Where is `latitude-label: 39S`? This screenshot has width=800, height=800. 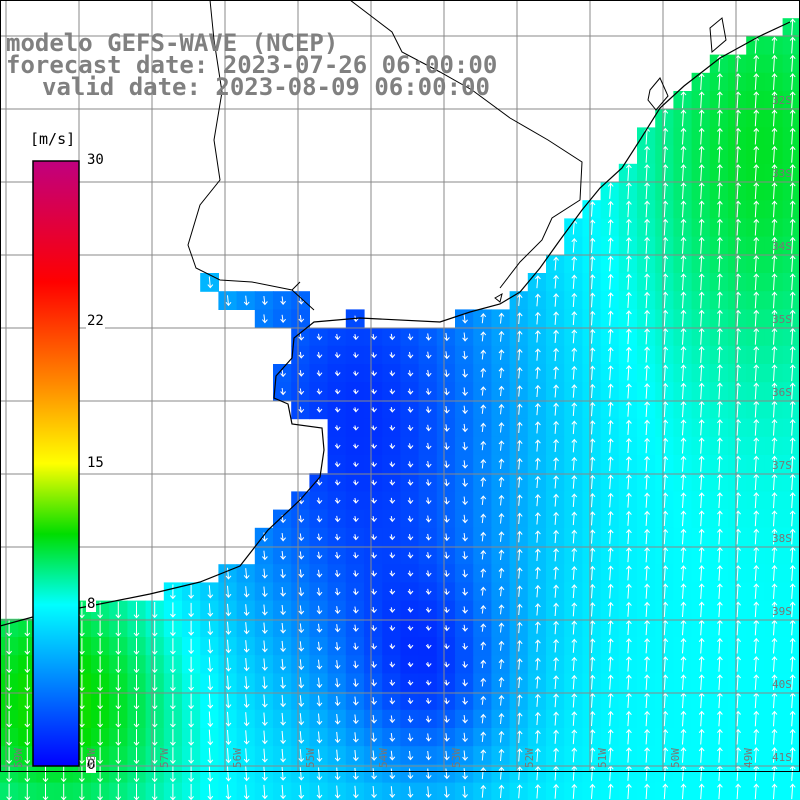 latitude-label: 39S is located at coordinates (782, 611).